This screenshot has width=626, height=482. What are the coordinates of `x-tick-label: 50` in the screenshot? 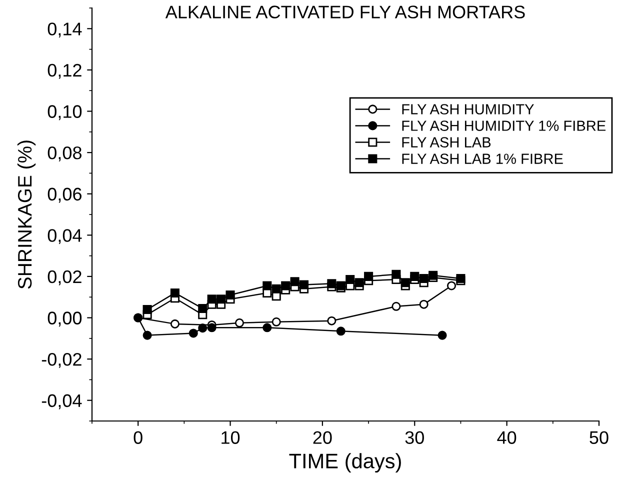 It's located at (599, 437).